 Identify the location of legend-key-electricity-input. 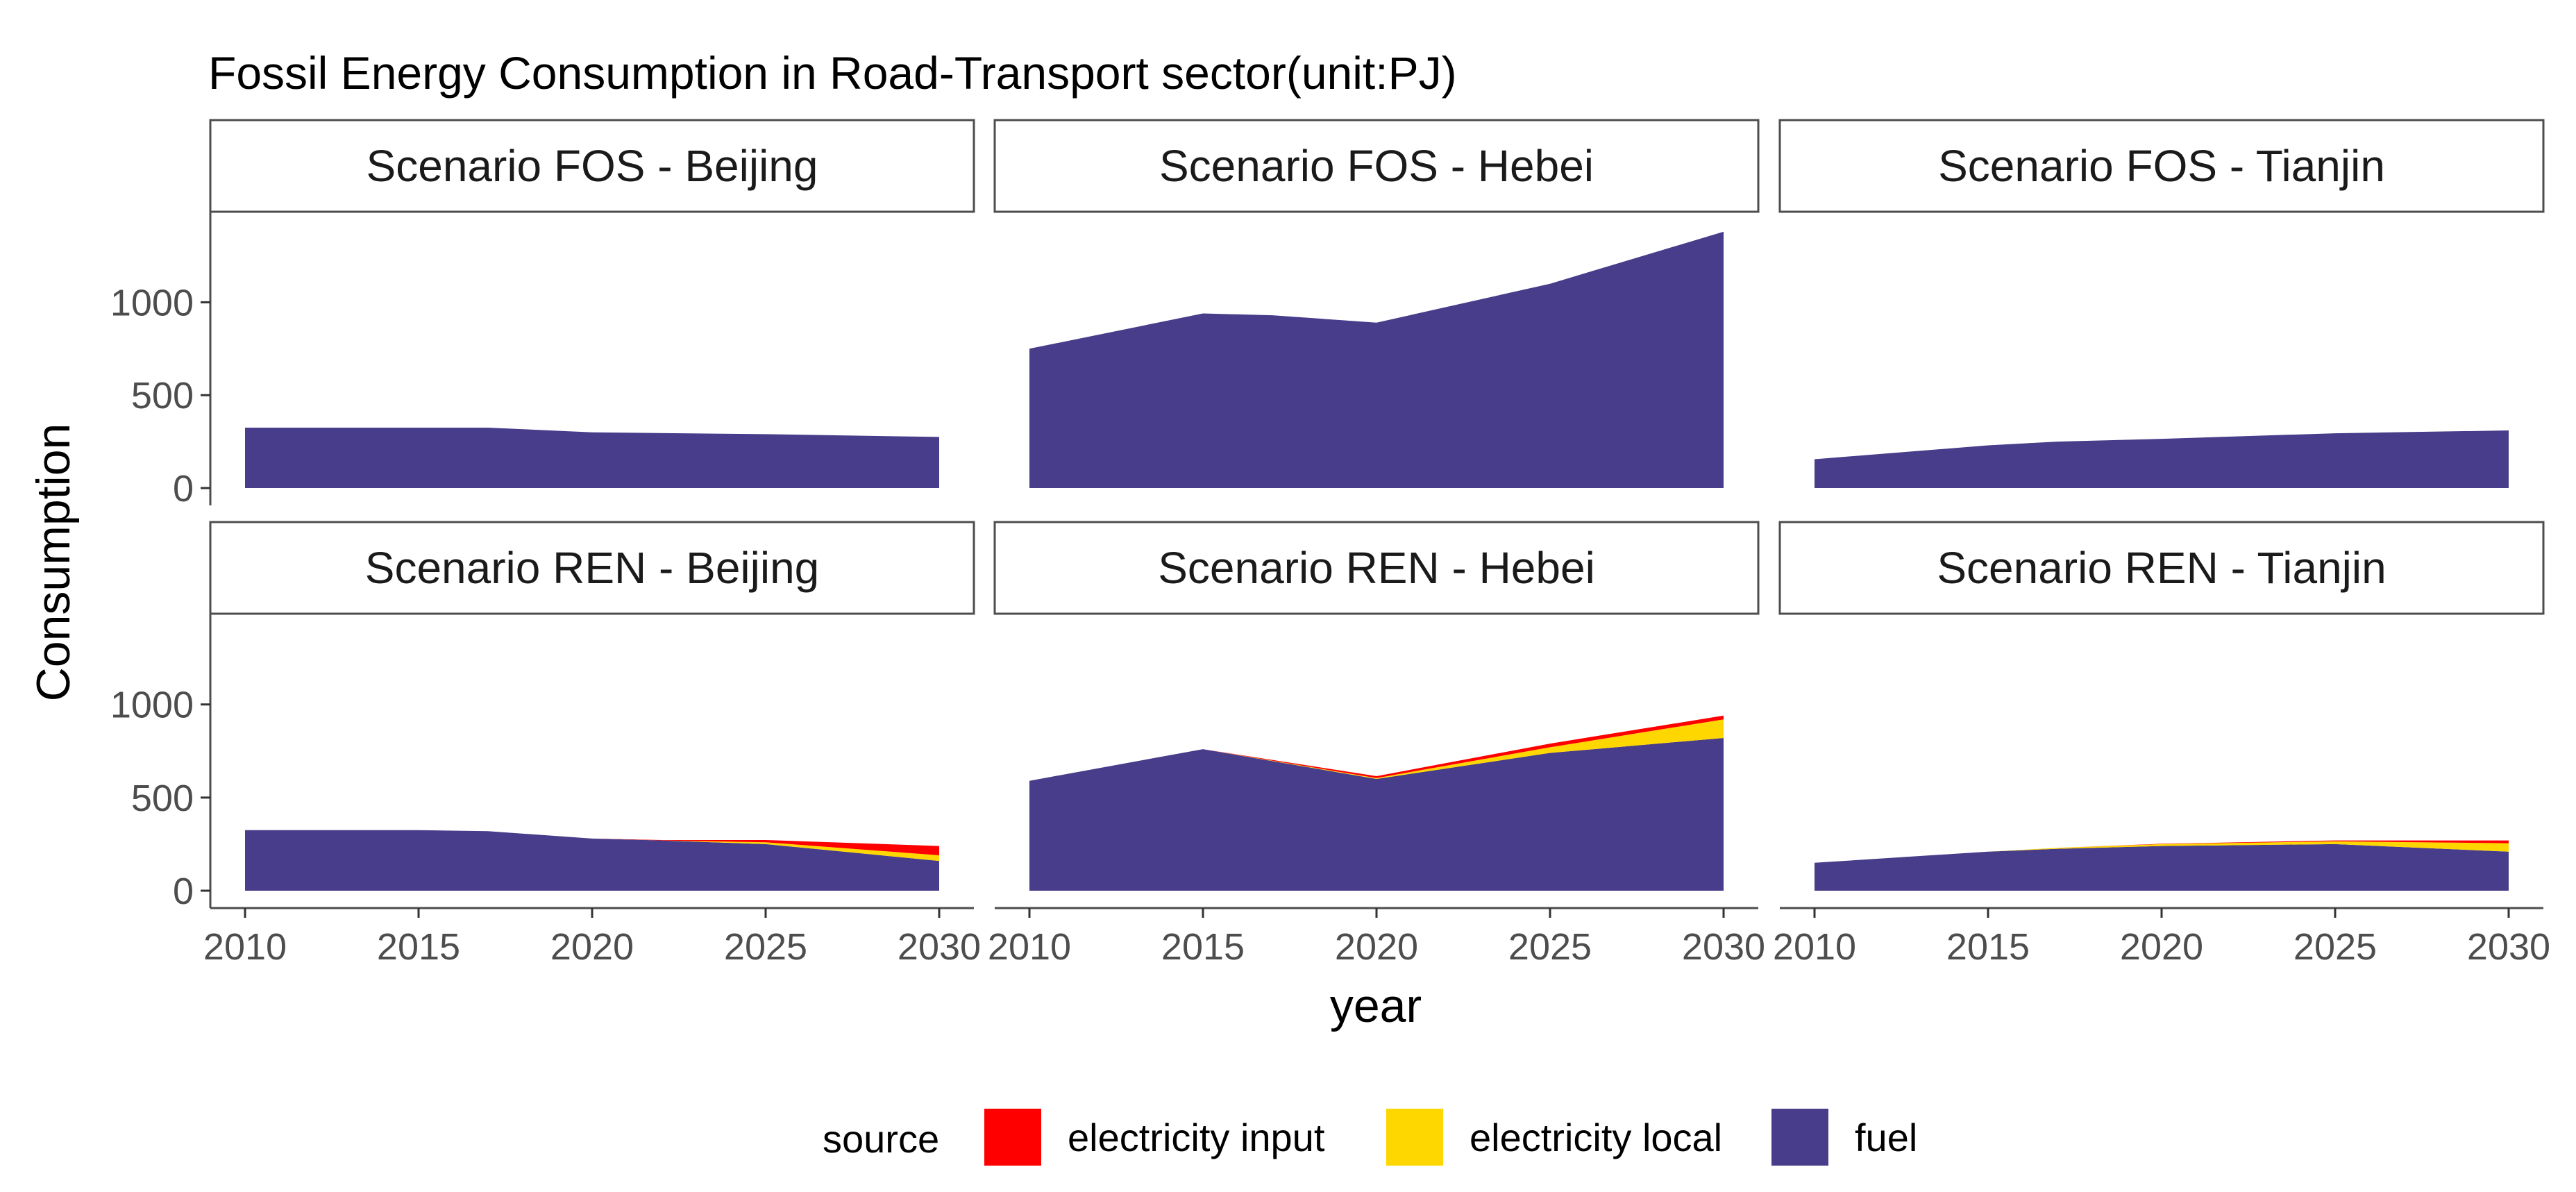
(1012, 1138).